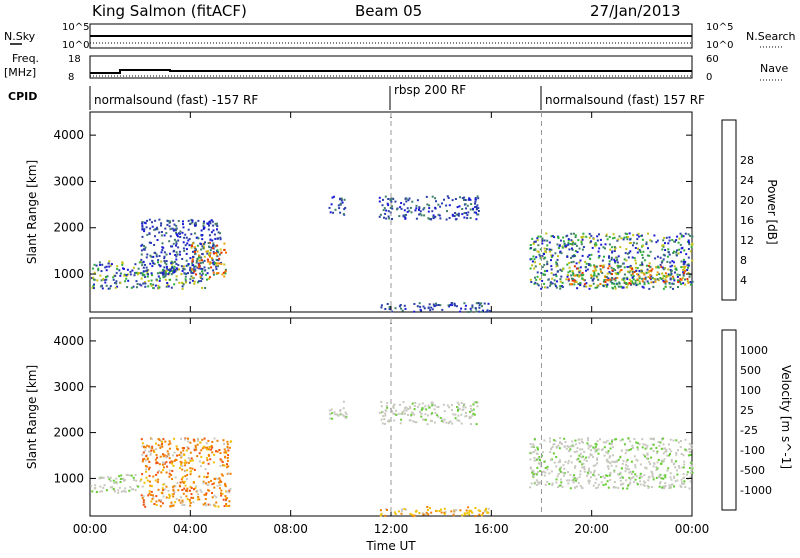  Describe the element at coordinates (712, 59) in the screenshot. I see `nave-tick-top: 60` at that location.